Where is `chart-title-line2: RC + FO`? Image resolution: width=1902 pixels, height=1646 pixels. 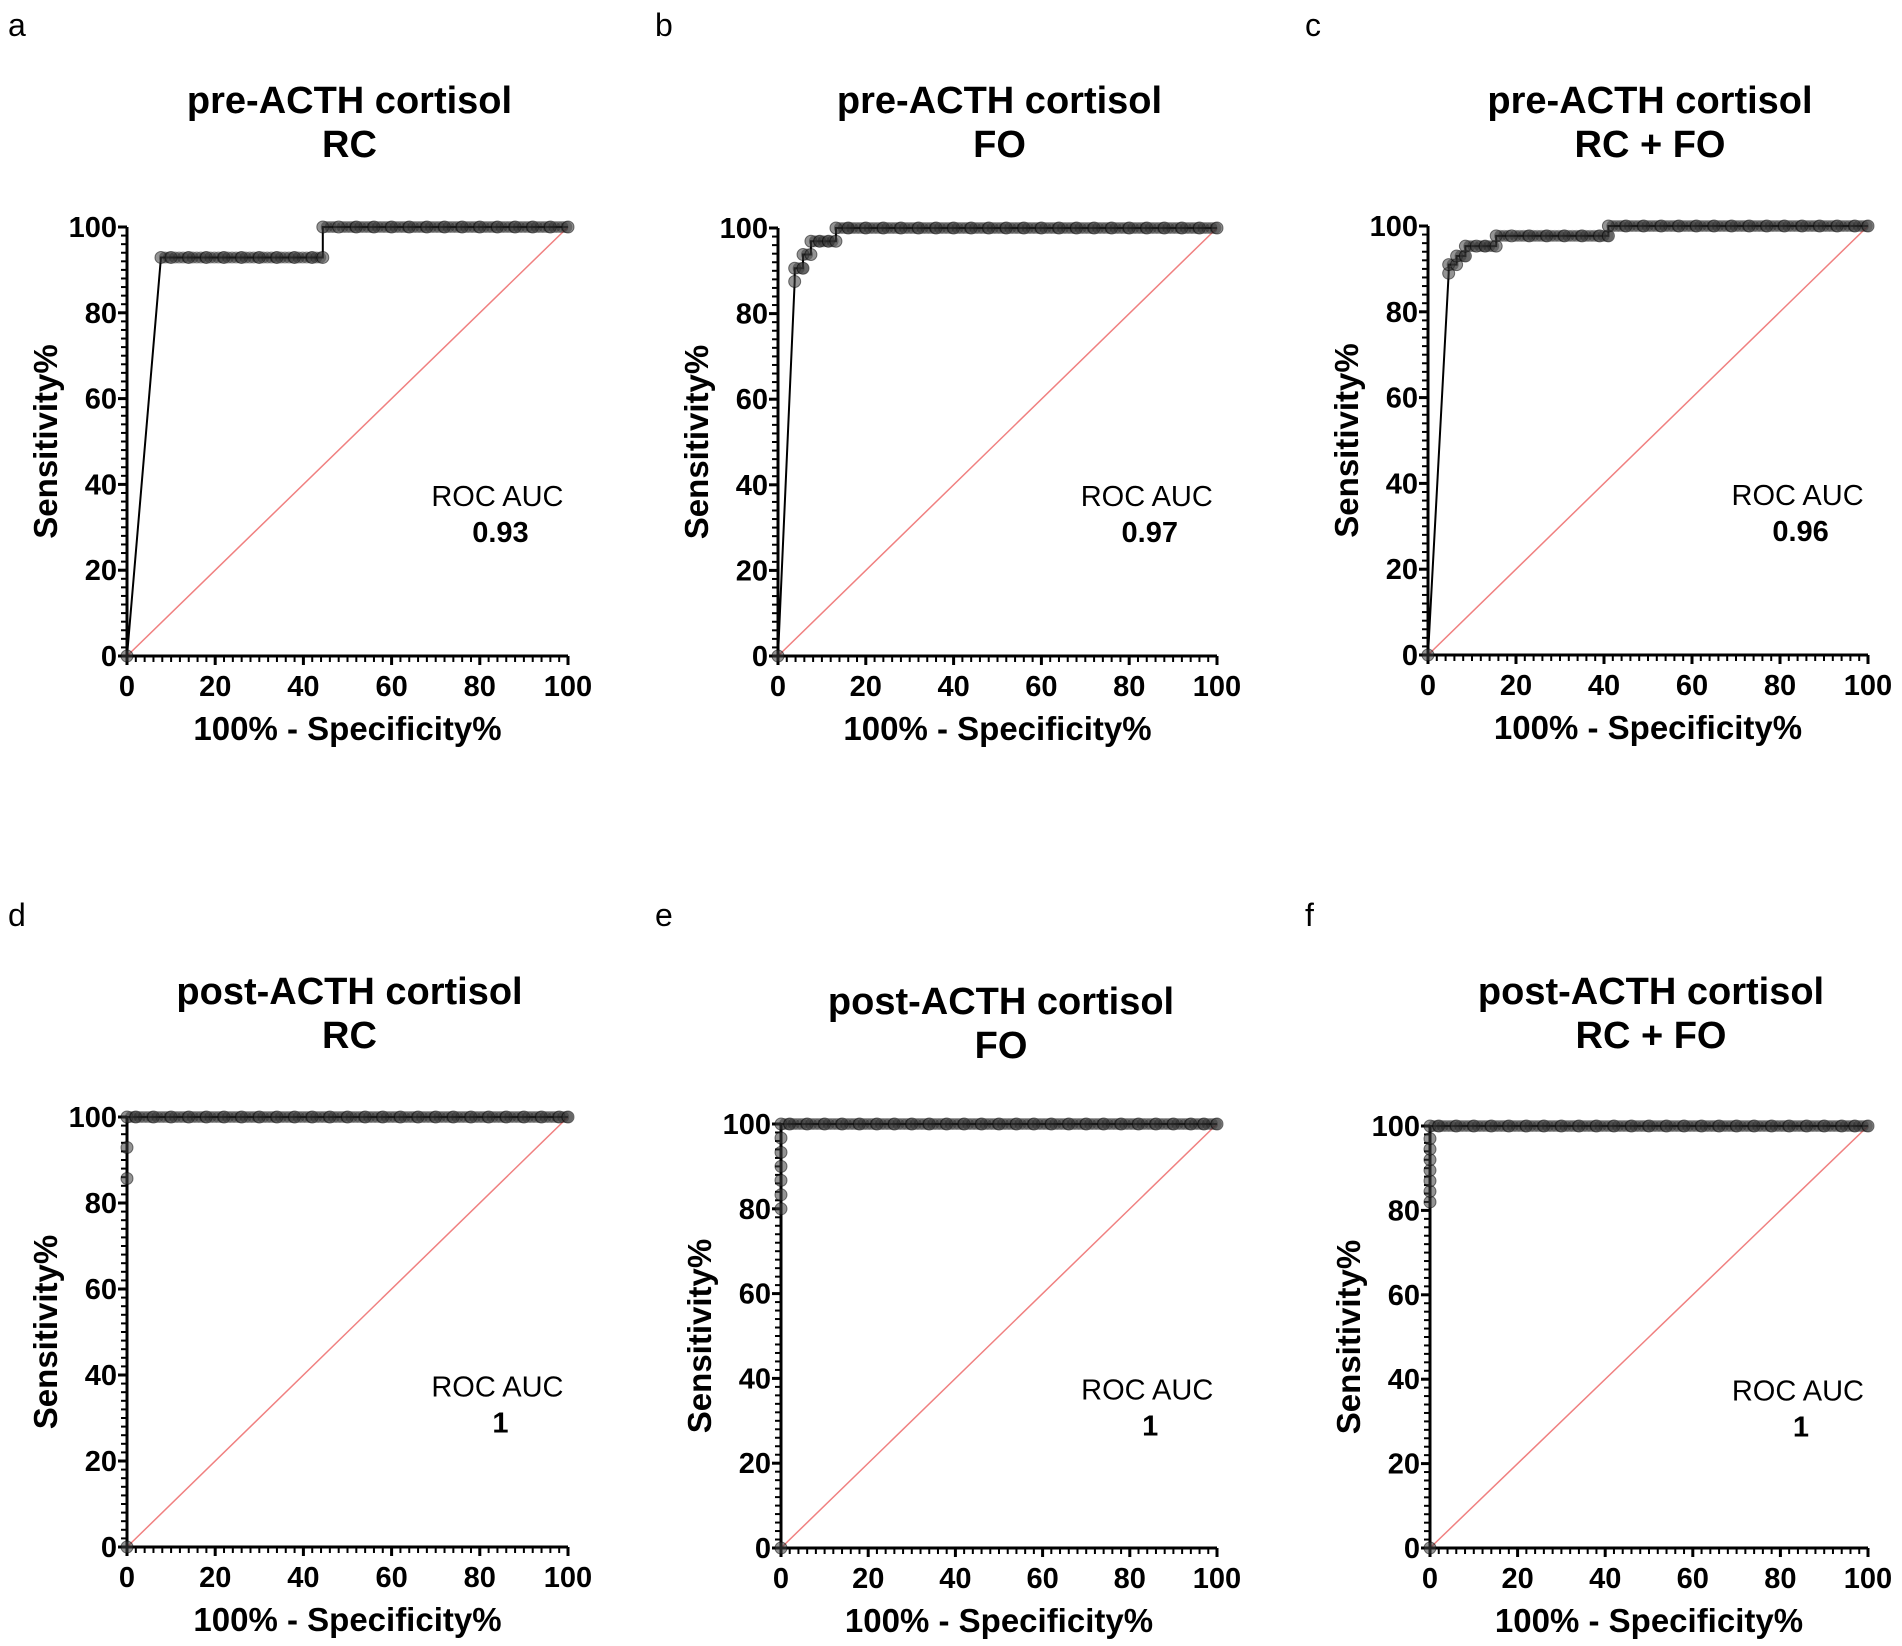 chart-title-line2: RC + FO is located at coordinates (1650, 145).